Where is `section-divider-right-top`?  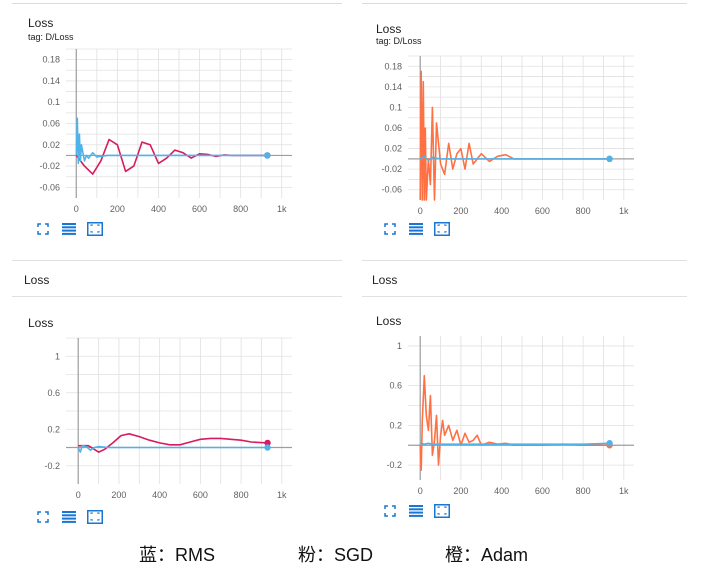
section-divider-right-top is located at coordinates (524, 260).